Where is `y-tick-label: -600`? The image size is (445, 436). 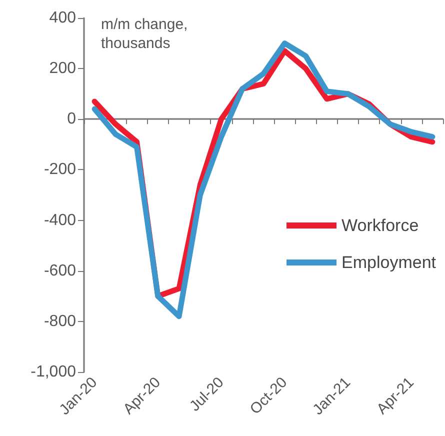 y-tick-label: -600 is located at coordinates (60, 271).